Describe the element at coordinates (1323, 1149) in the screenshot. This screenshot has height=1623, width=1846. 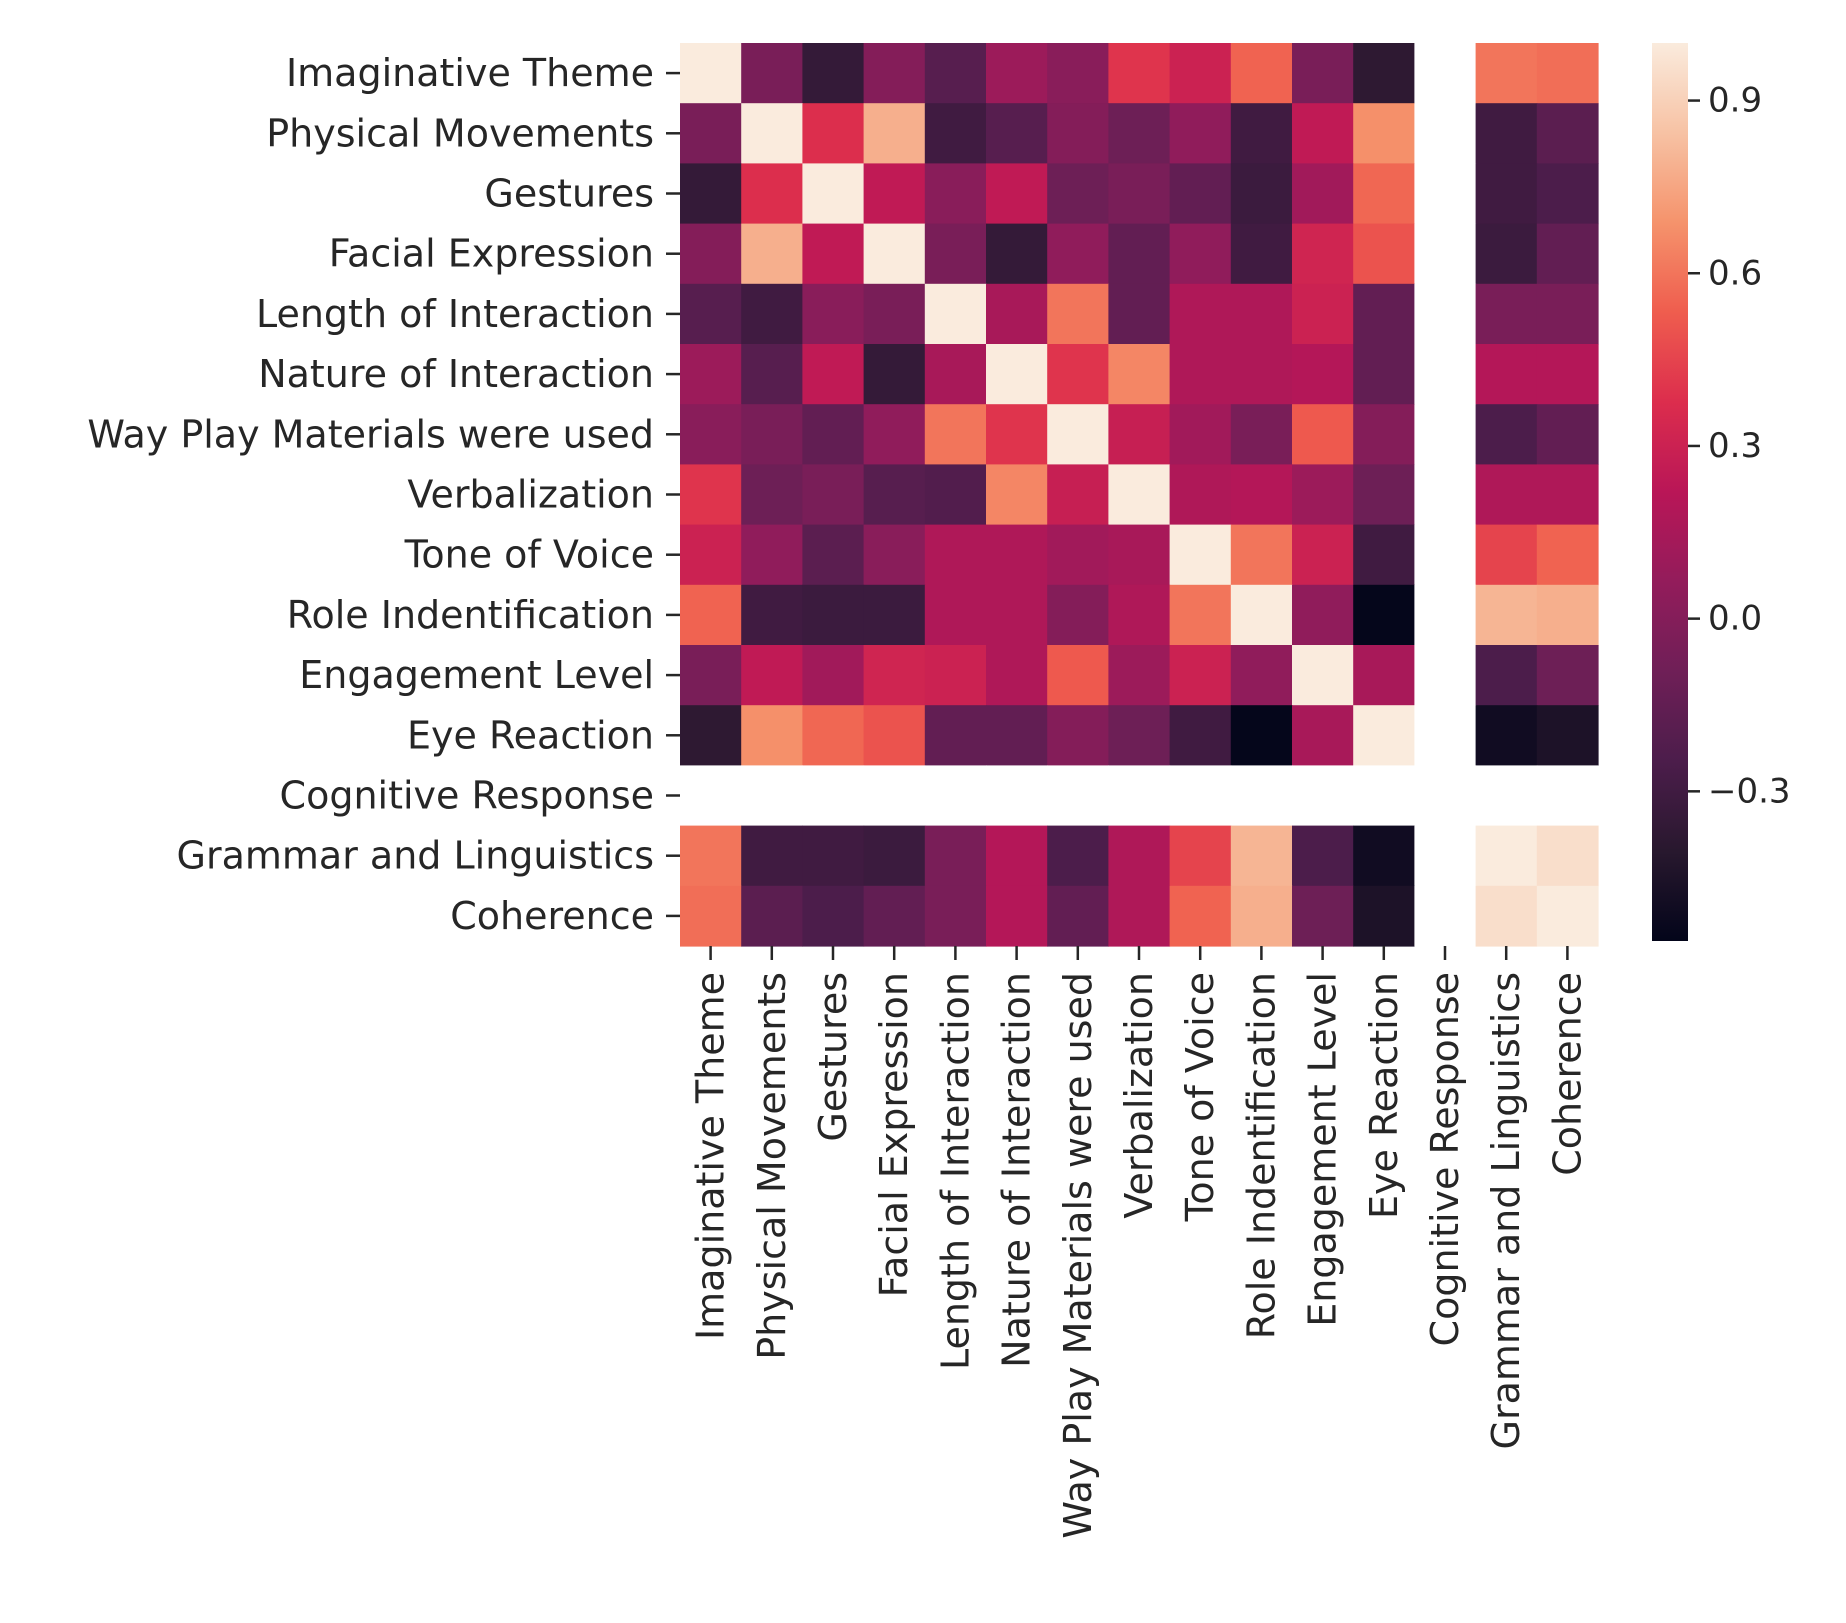
I see `column-label: Engagement Level` at that location.